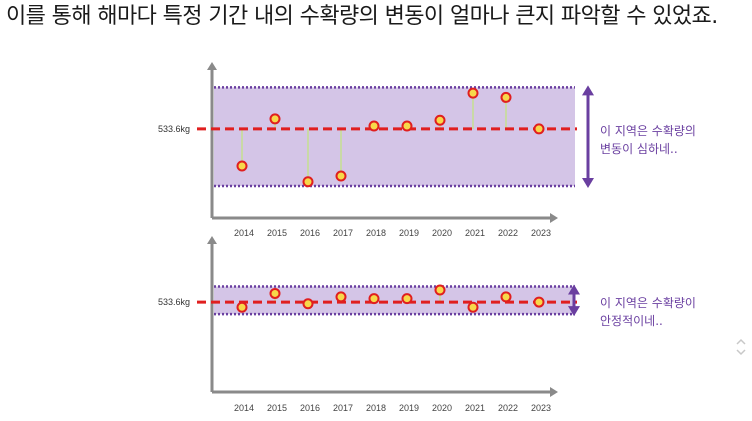 This screenshot has height=421, width=752. What do you see at coordinates (574, 311) in the screenshot?
I see `chart-bottom-arrow-down-icon` at bounding box center [574, 311].